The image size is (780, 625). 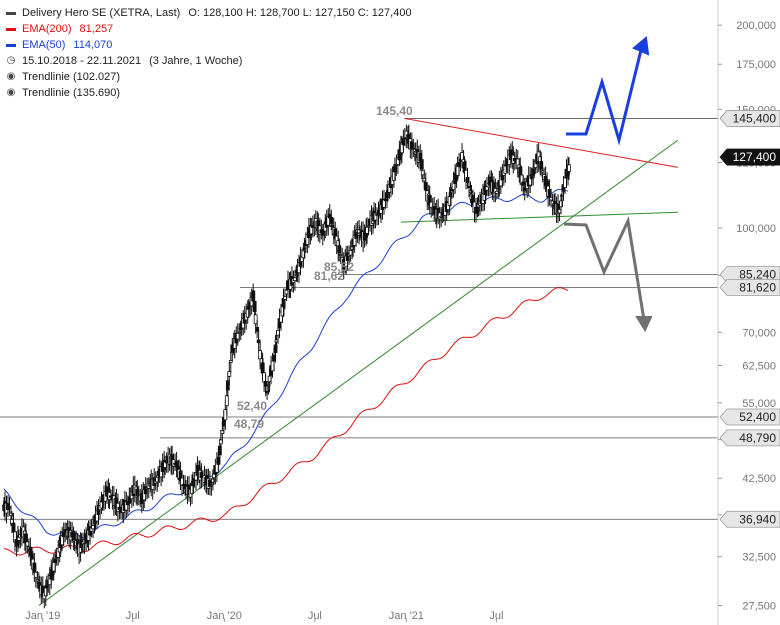 I want to click on scenario-arrows, so click(x=608, y=184).